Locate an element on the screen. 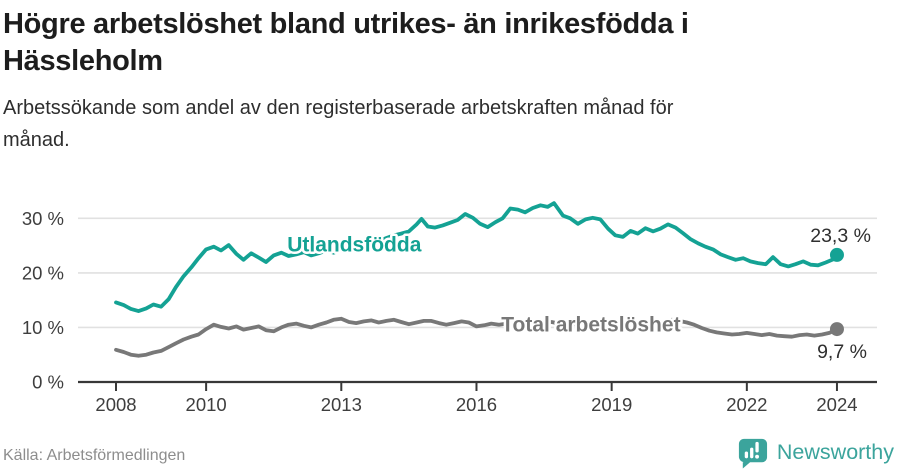 Image resolution: width=900 pixels, height=474 pixels. series-line-total-arbetsl-shet is located at coordinates (476, 337).